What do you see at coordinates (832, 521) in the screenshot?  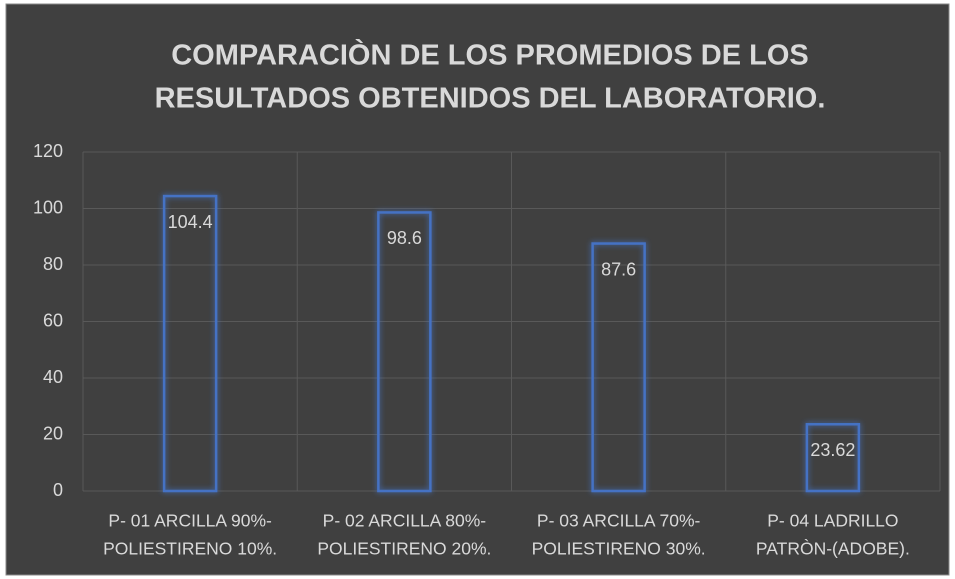 I see `x-tick-label: P- 04 LADRILLO` at bounding box center [832, 521].